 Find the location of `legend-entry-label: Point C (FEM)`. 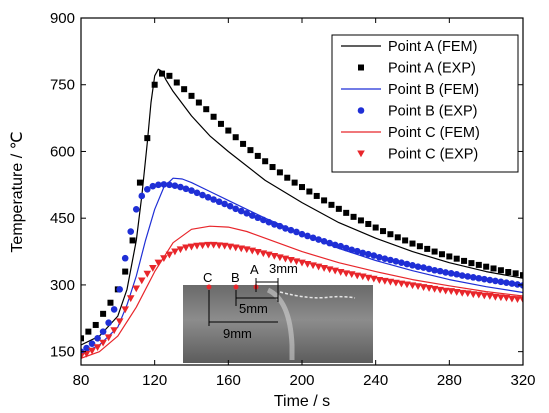

legend-entry-label: Point C (FEM) is located at coordinates (434, 133).